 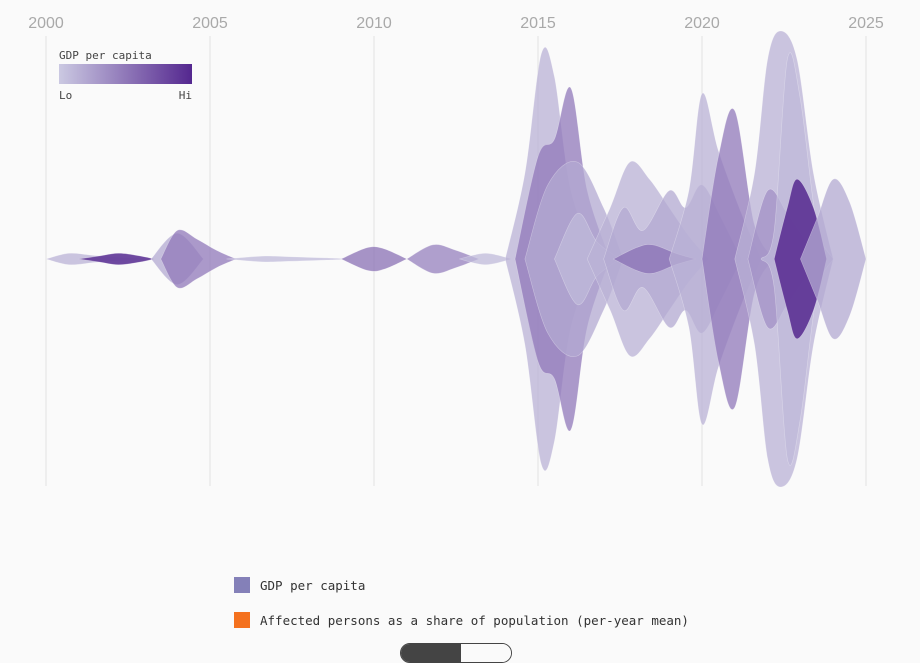 What do you see at coordinates (242, 620) in the screenshot?
I see `legend-swatch-affected` at bounding box center [242, 620].